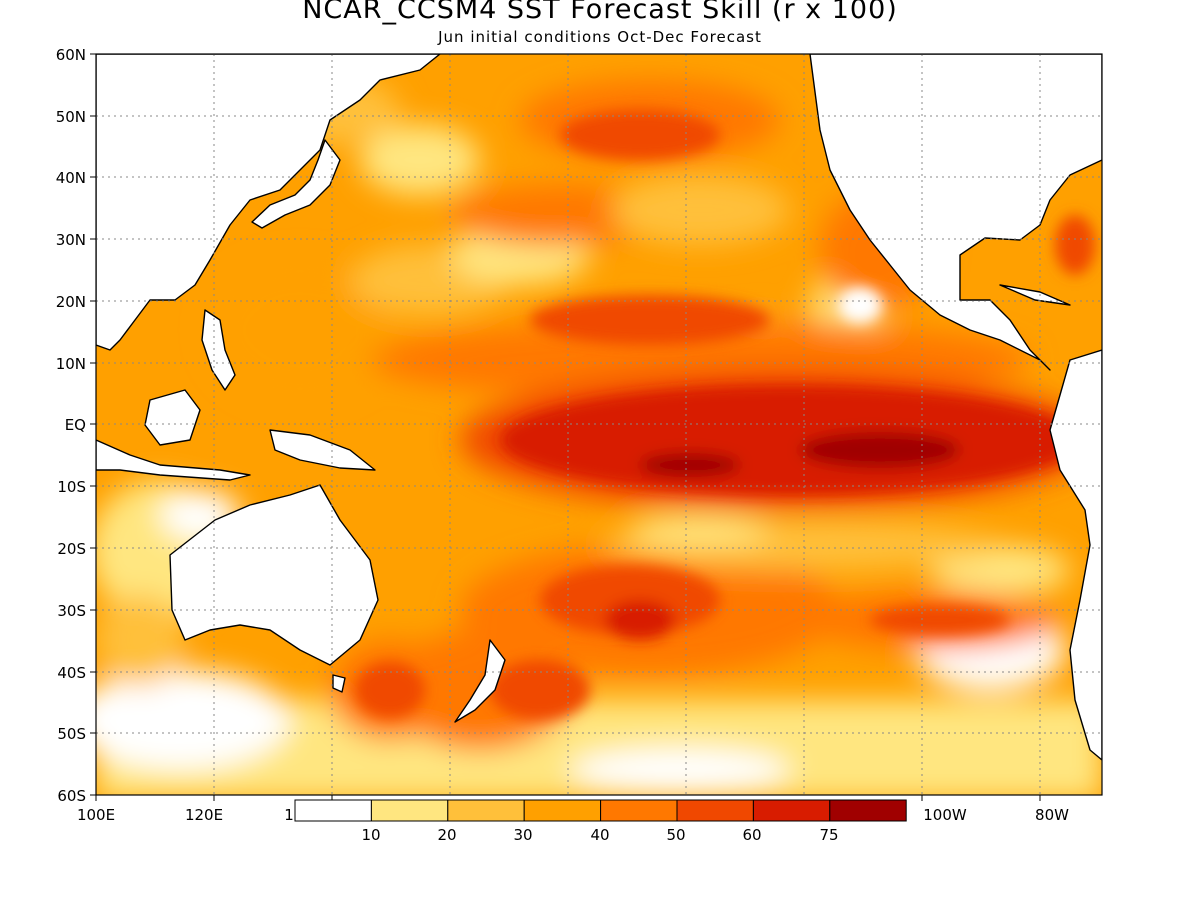 This screenshot has height=900, width=1200. What do you see at coordinates (93, 424) in the screenshot?
I see `lat-ticks` at bounding box center [93, 424].